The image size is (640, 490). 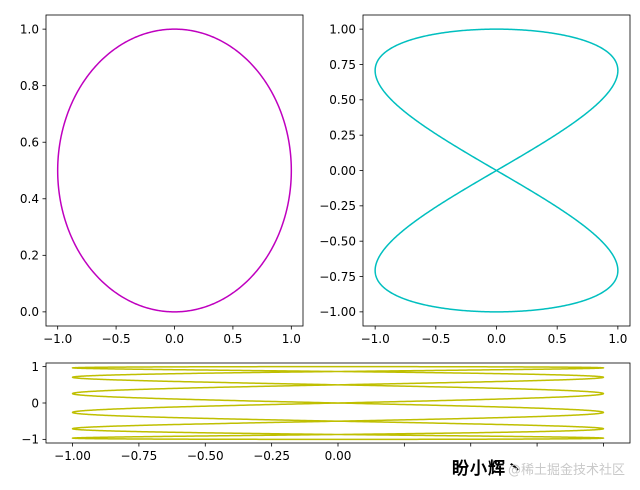 I want to click on top-right-y-tick-label: −1.00, so click(x=337, y=312).